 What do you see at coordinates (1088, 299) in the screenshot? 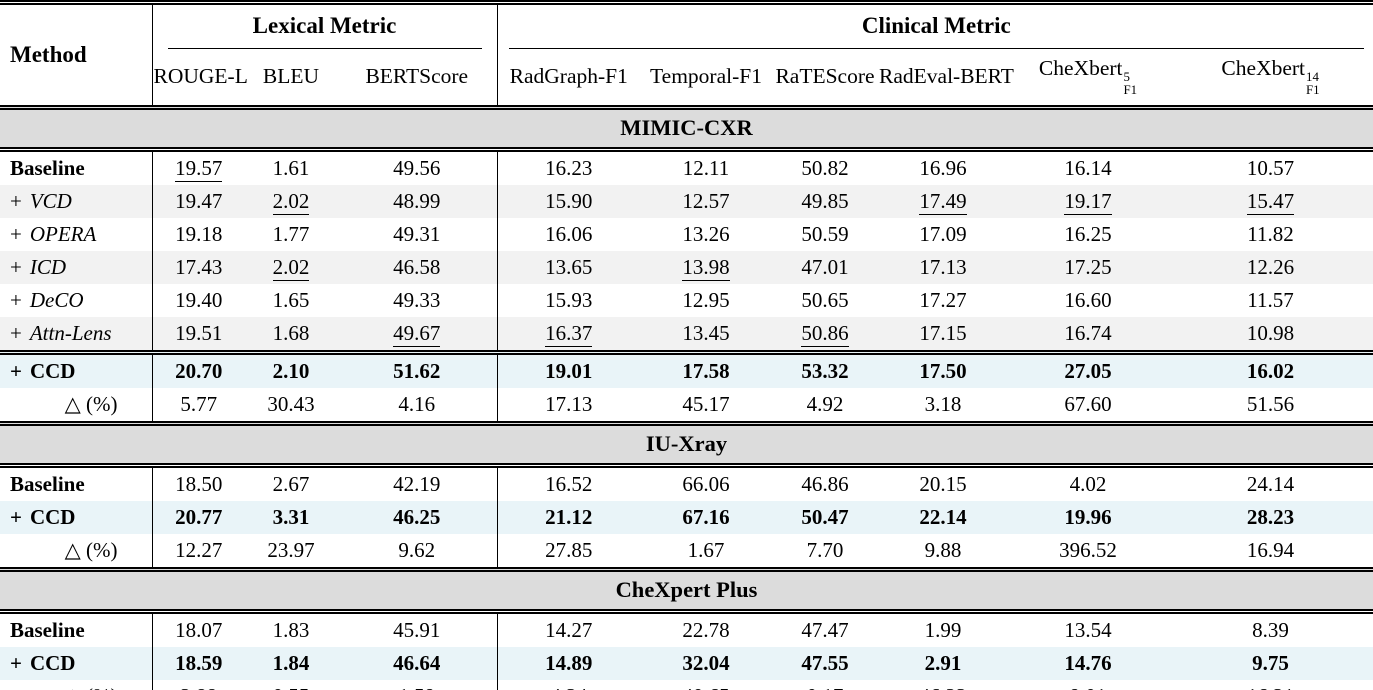
I see `metric-cell: 16.60` at bounding box center [1088, 299].